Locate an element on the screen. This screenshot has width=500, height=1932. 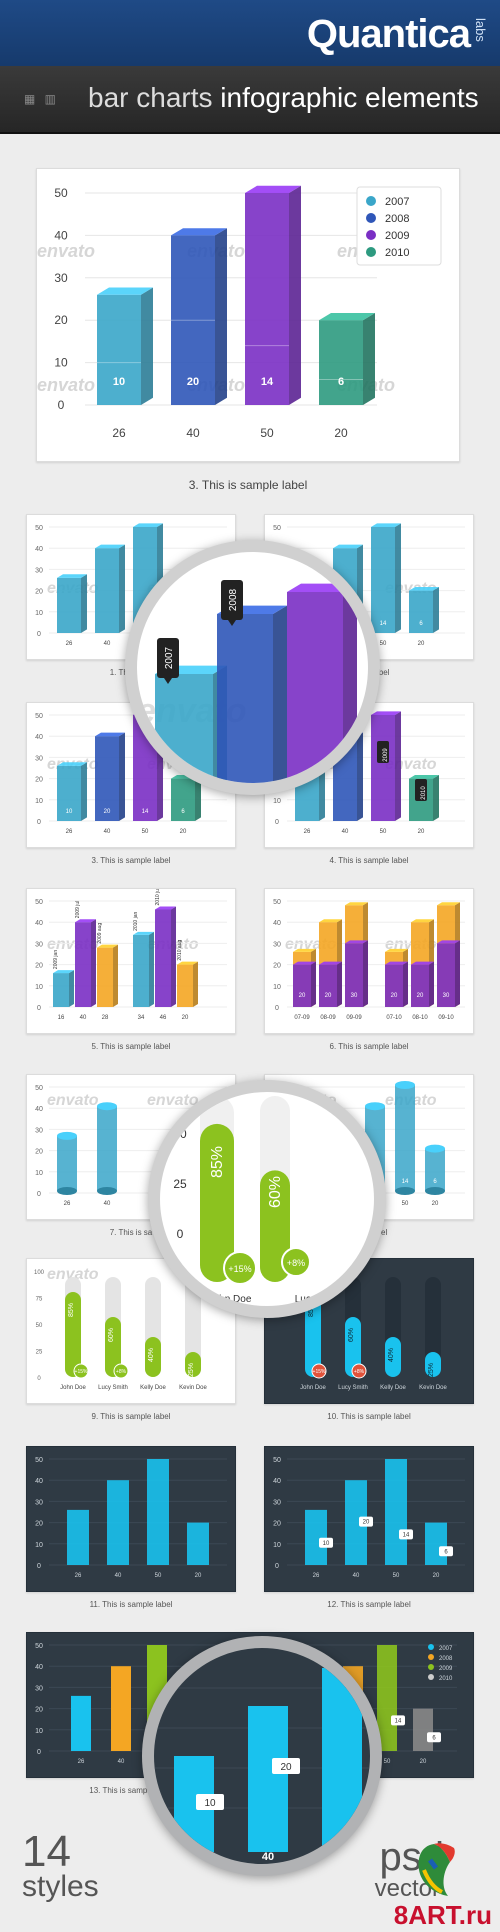
zoom-data-label: 10 is located at coordinates (210, 1803).